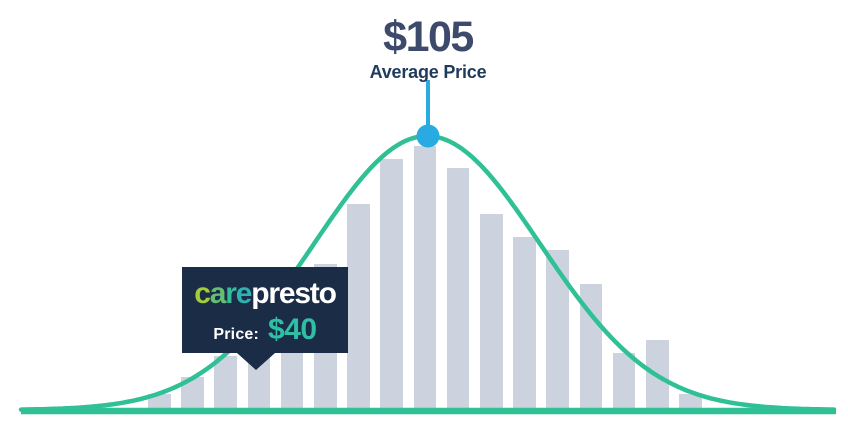 The width and height of the screenshot is (848, 445). I want to click on average-price-callout: $105 Average Price, so click(428, 49).